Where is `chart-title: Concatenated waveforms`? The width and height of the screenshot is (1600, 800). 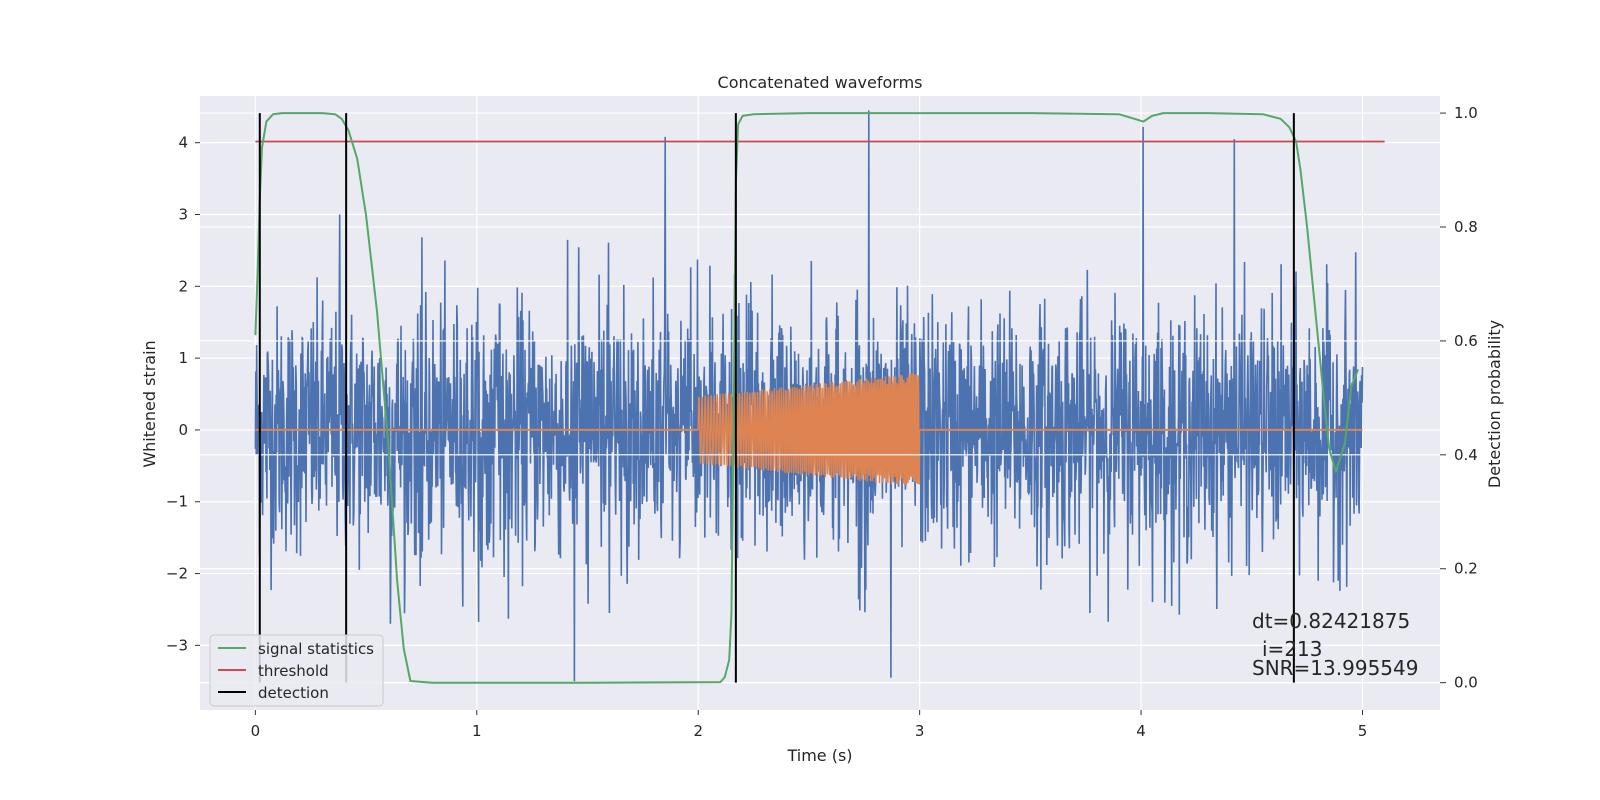
chart-title: Concatenated waveforms is located at coordinates (820, 82).